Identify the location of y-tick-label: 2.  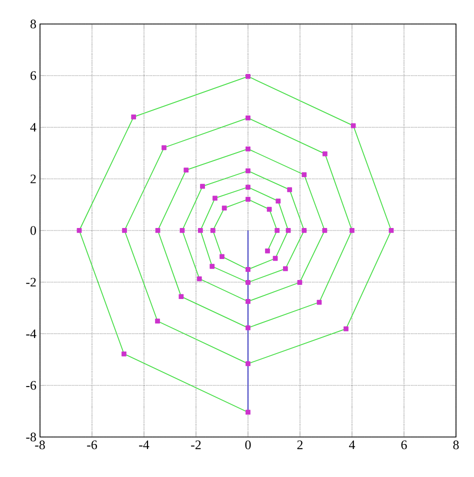
(33, 179).